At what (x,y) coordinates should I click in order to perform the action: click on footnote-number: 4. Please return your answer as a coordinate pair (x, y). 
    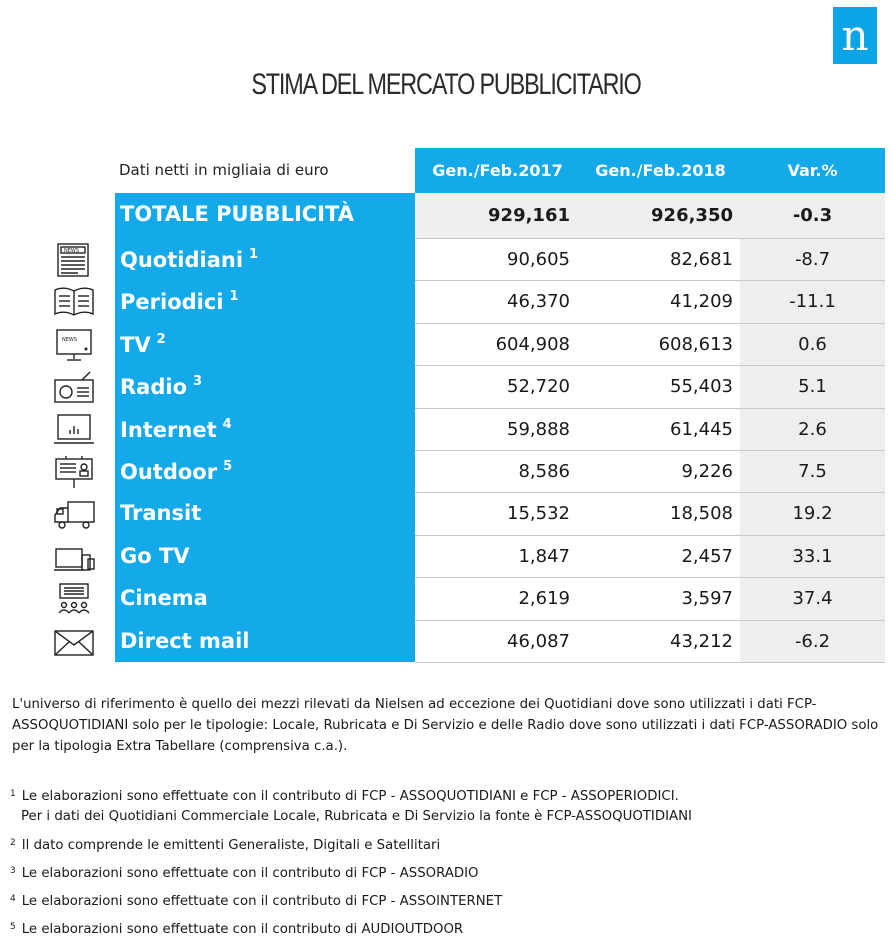
    Looking at the image, I should click on (13, 899).